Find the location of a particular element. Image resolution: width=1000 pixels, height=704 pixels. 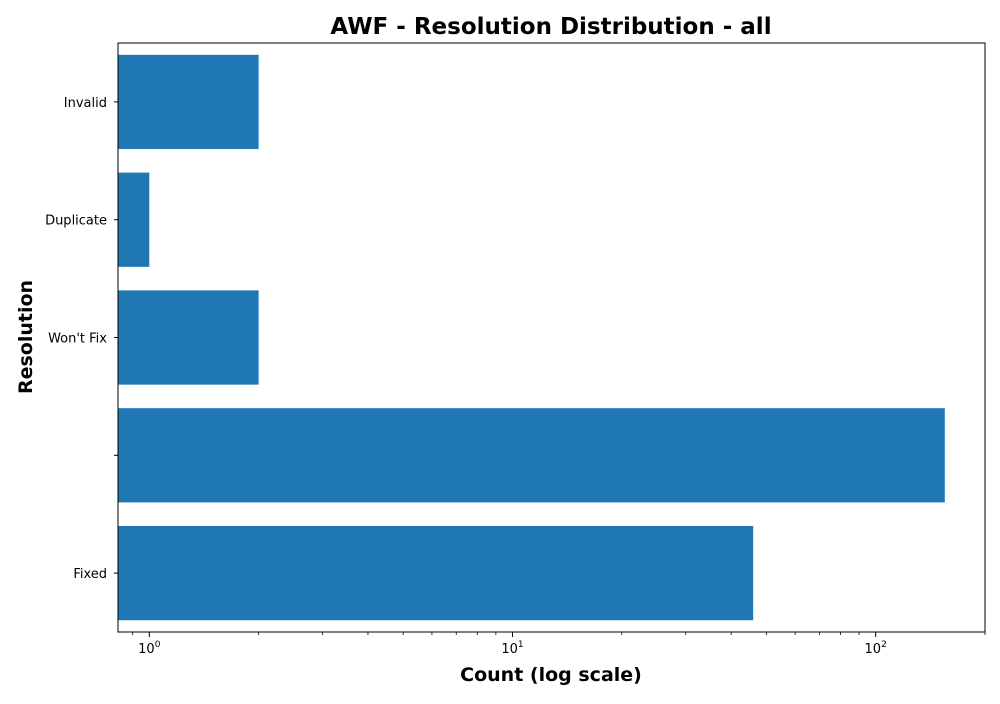

x-axis-label: Count (log scale) is located at coordinates (551, 675).